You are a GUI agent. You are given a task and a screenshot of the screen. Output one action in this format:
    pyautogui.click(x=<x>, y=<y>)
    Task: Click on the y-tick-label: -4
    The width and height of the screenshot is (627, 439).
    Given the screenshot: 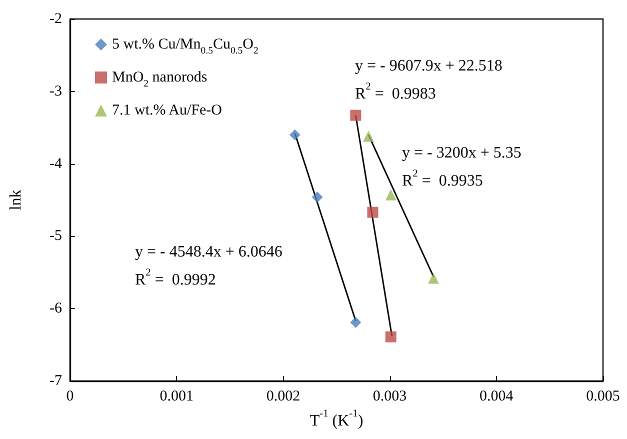 What is the action you would take?
    pyautogui.click(x=56, y=164)
    